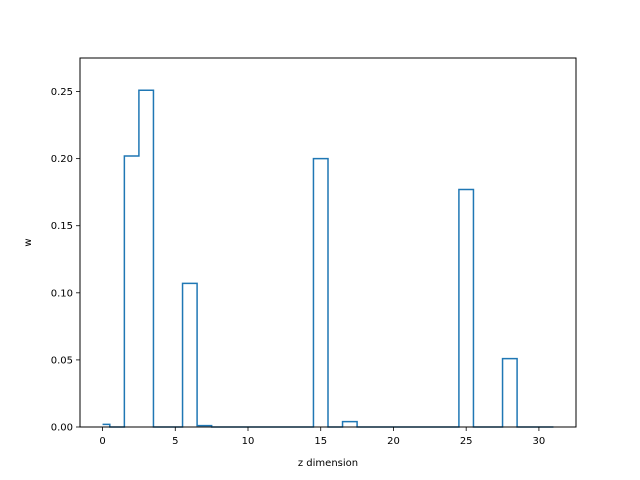 This screenshot has height=480, width=640. What do you see at coordinates (102, 441) in the screenshot?
I see `x-tick-label: 0` at bounding box center [102, 441].